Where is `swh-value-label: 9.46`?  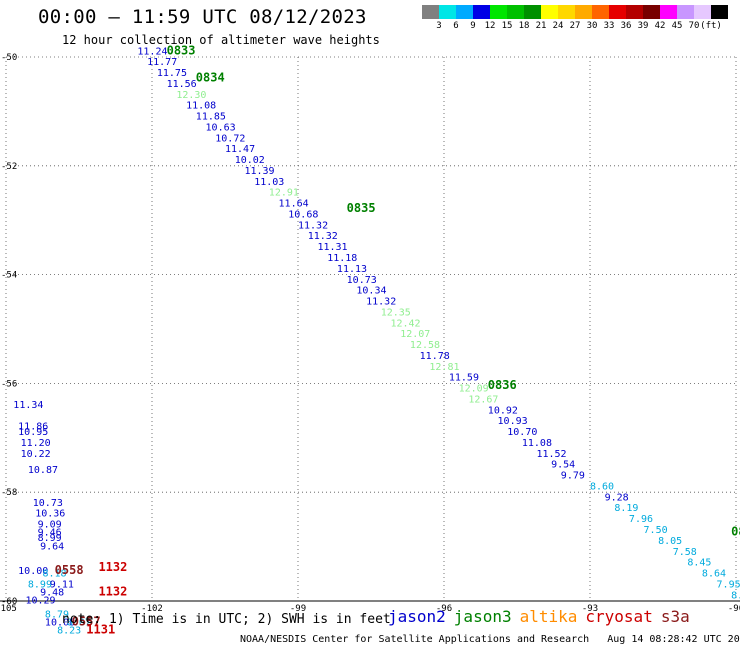 swh-value-label: 9.46 is located at coordinates (50, 533).